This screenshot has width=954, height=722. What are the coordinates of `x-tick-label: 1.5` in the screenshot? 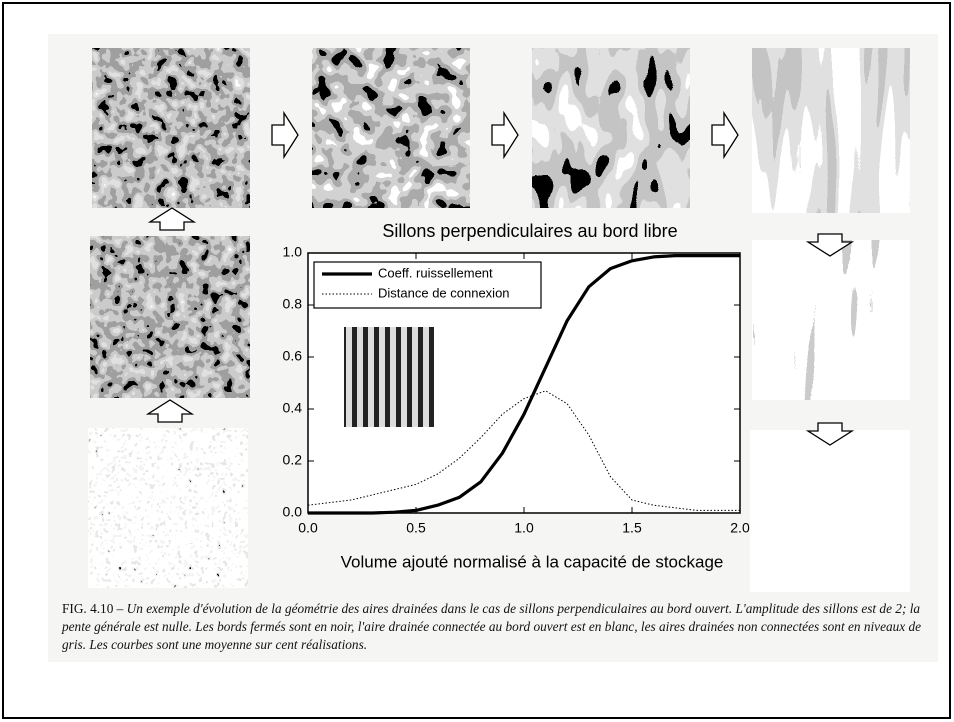 It's located at (632, 528).